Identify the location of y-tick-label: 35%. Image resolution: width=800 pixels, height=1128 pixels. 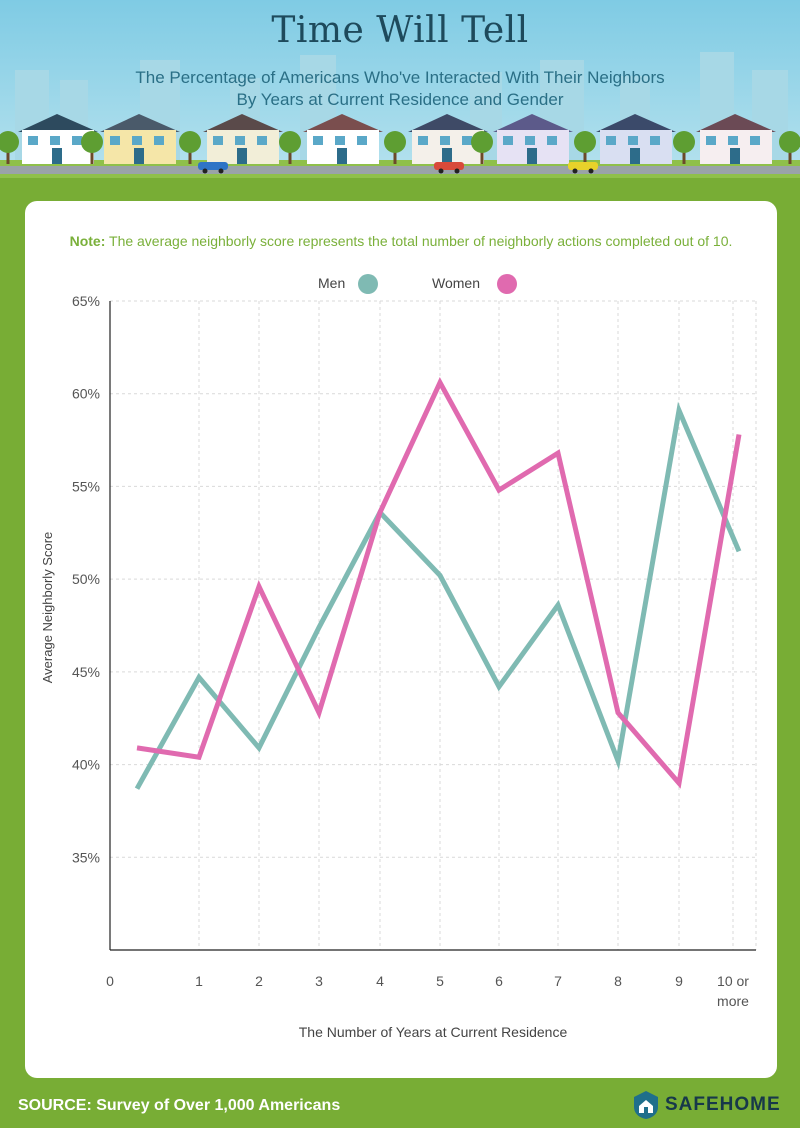
(86, 857).